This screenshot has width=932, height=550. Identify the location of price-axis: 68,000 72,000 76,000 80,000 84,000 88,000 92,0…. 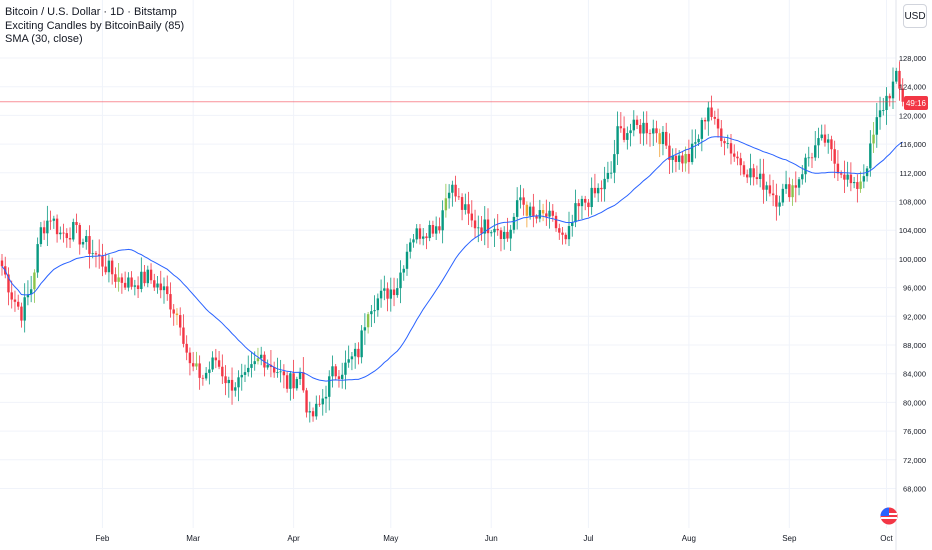
(912, 274).